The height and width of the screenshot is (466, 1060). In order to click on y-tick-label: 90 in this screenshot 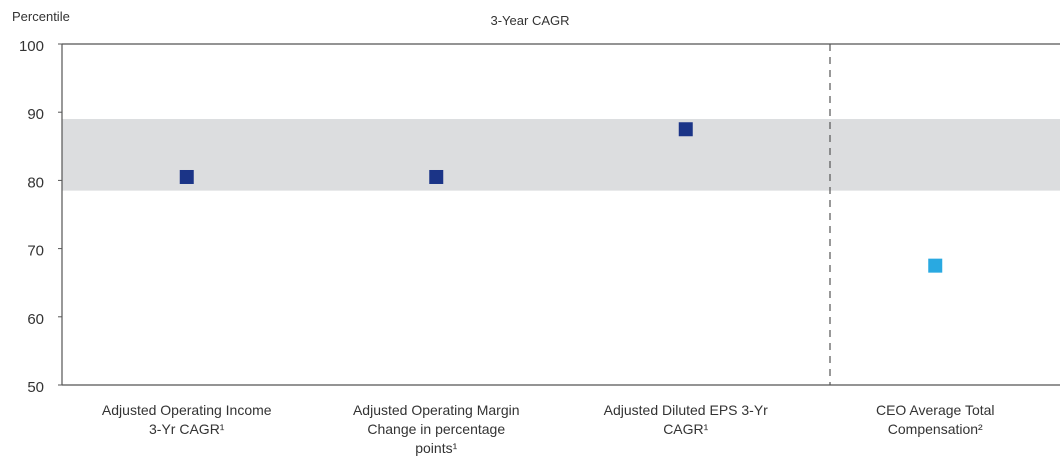, I will do `click(35, 114)`.